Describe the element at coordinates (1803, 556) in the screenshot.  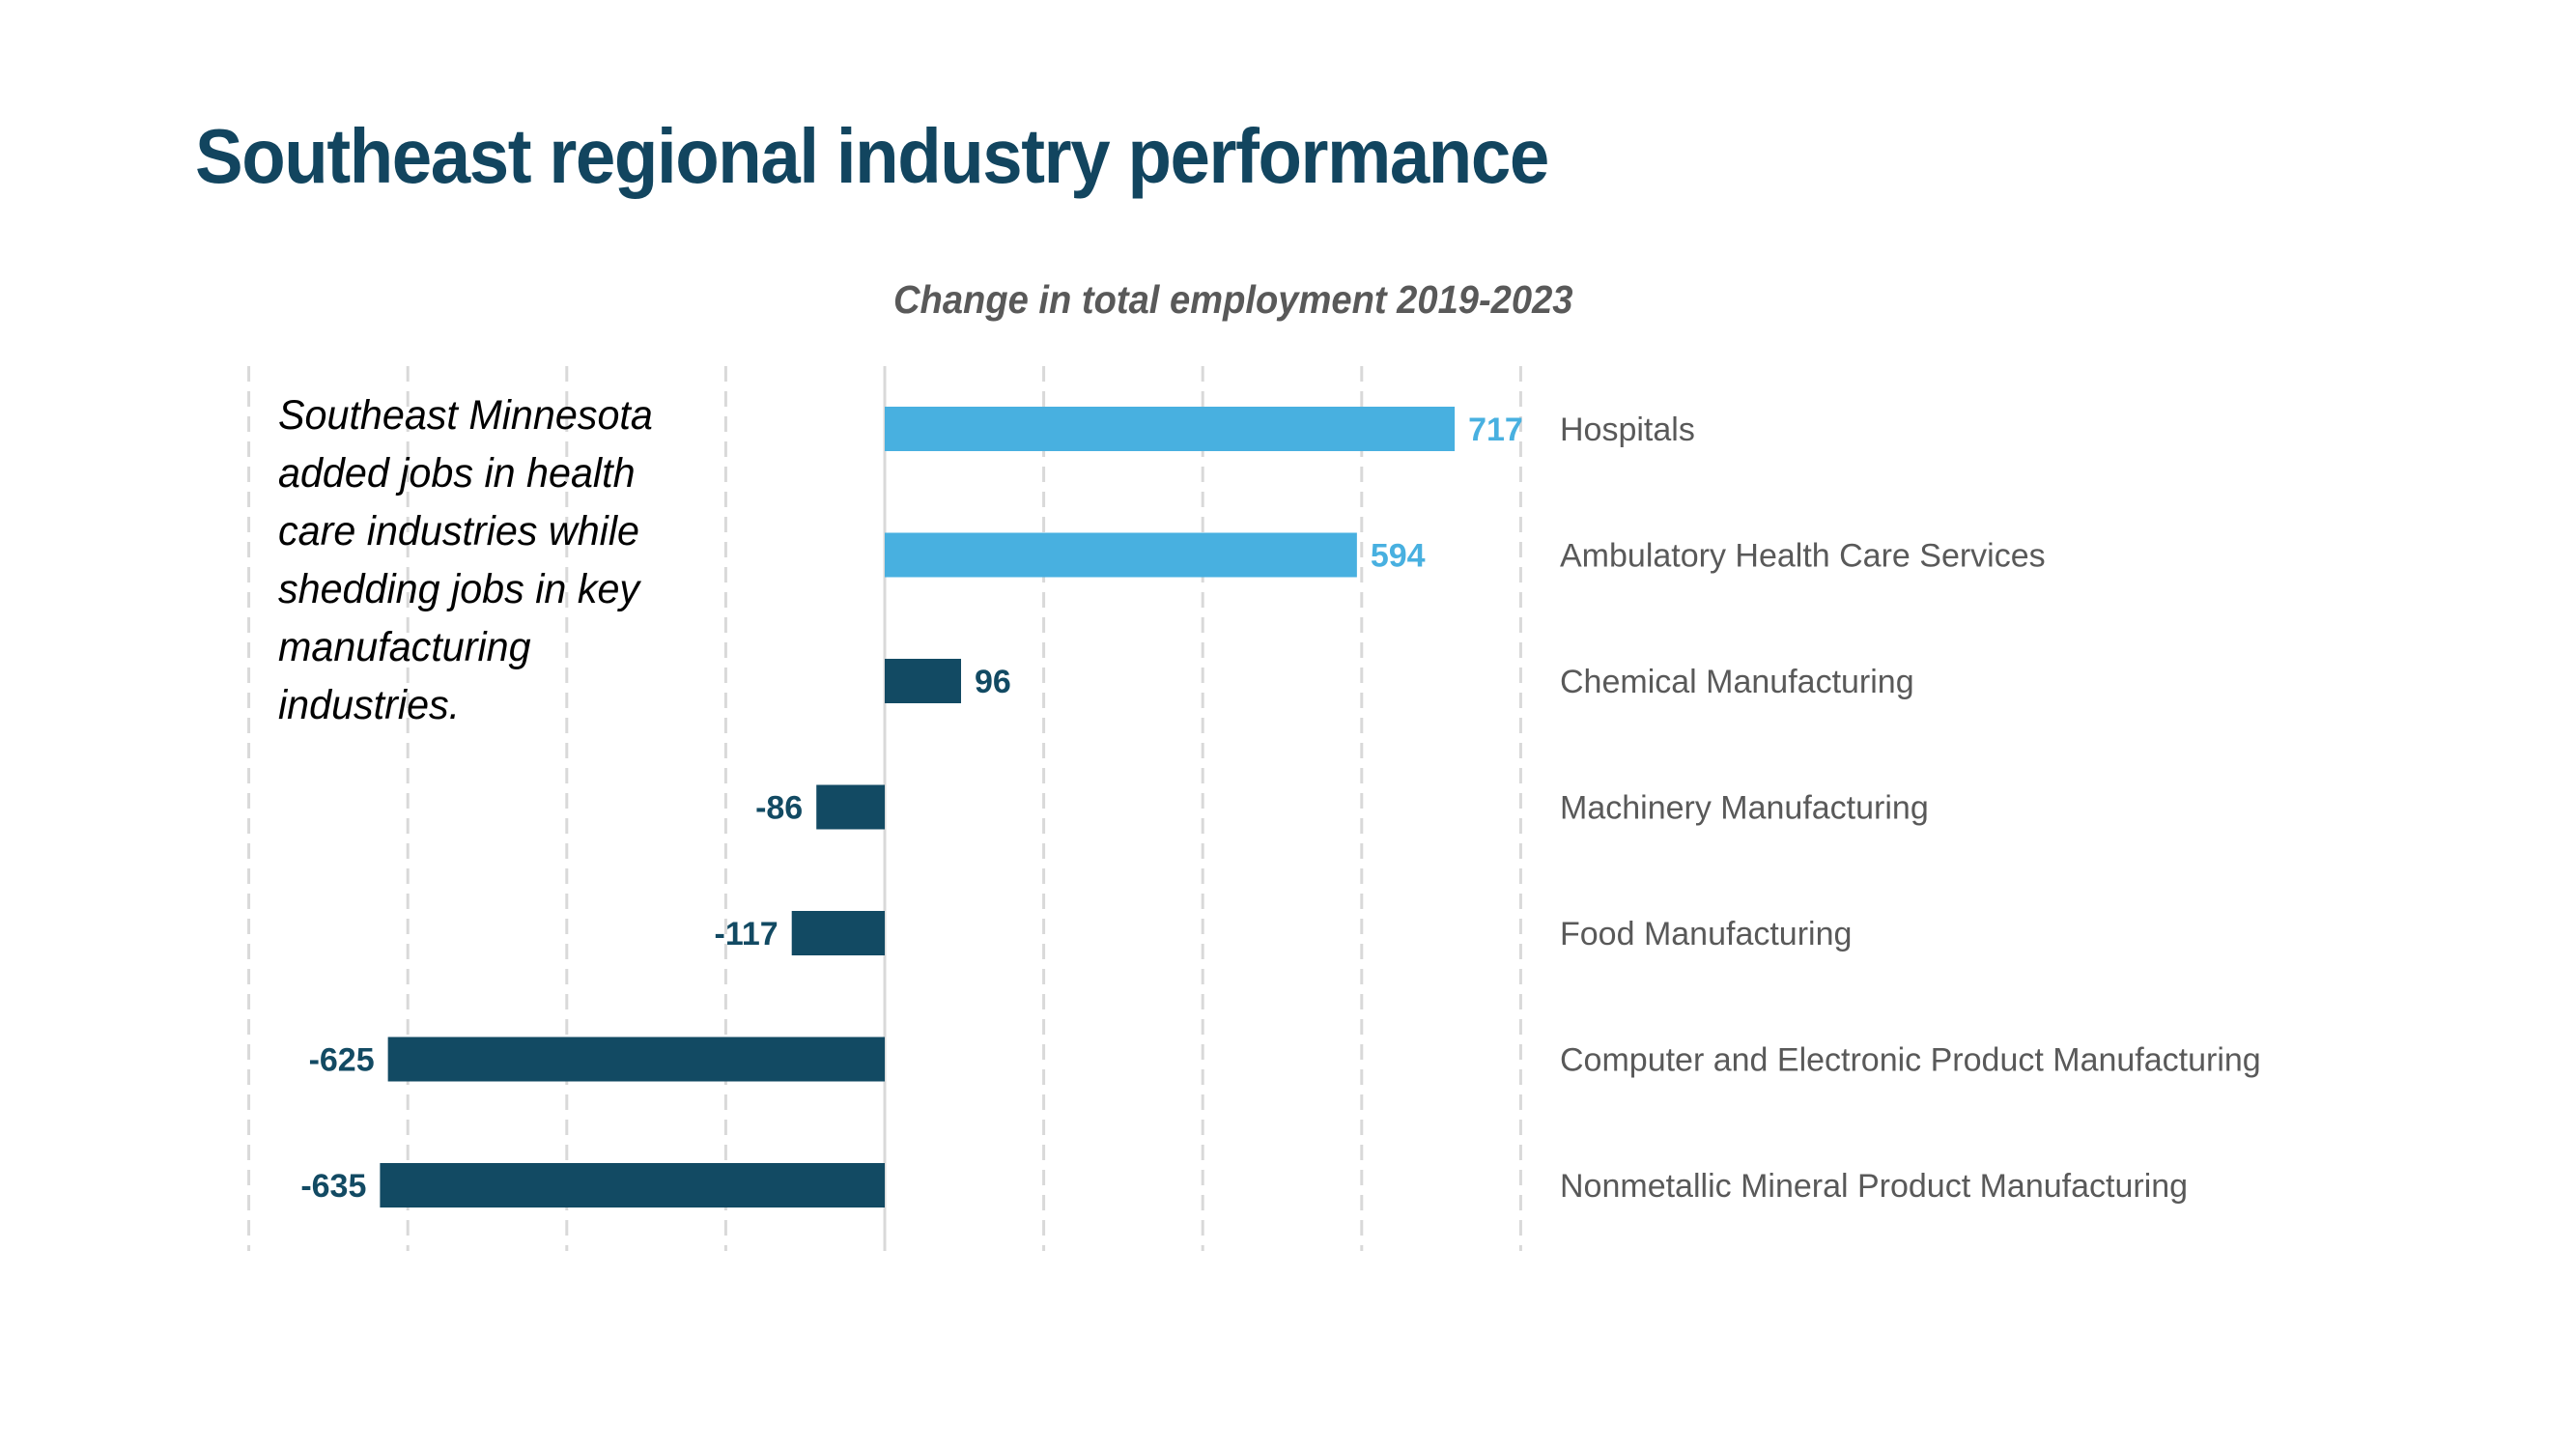
I see `category-label: Ambulatory Health Care Services` at that location.